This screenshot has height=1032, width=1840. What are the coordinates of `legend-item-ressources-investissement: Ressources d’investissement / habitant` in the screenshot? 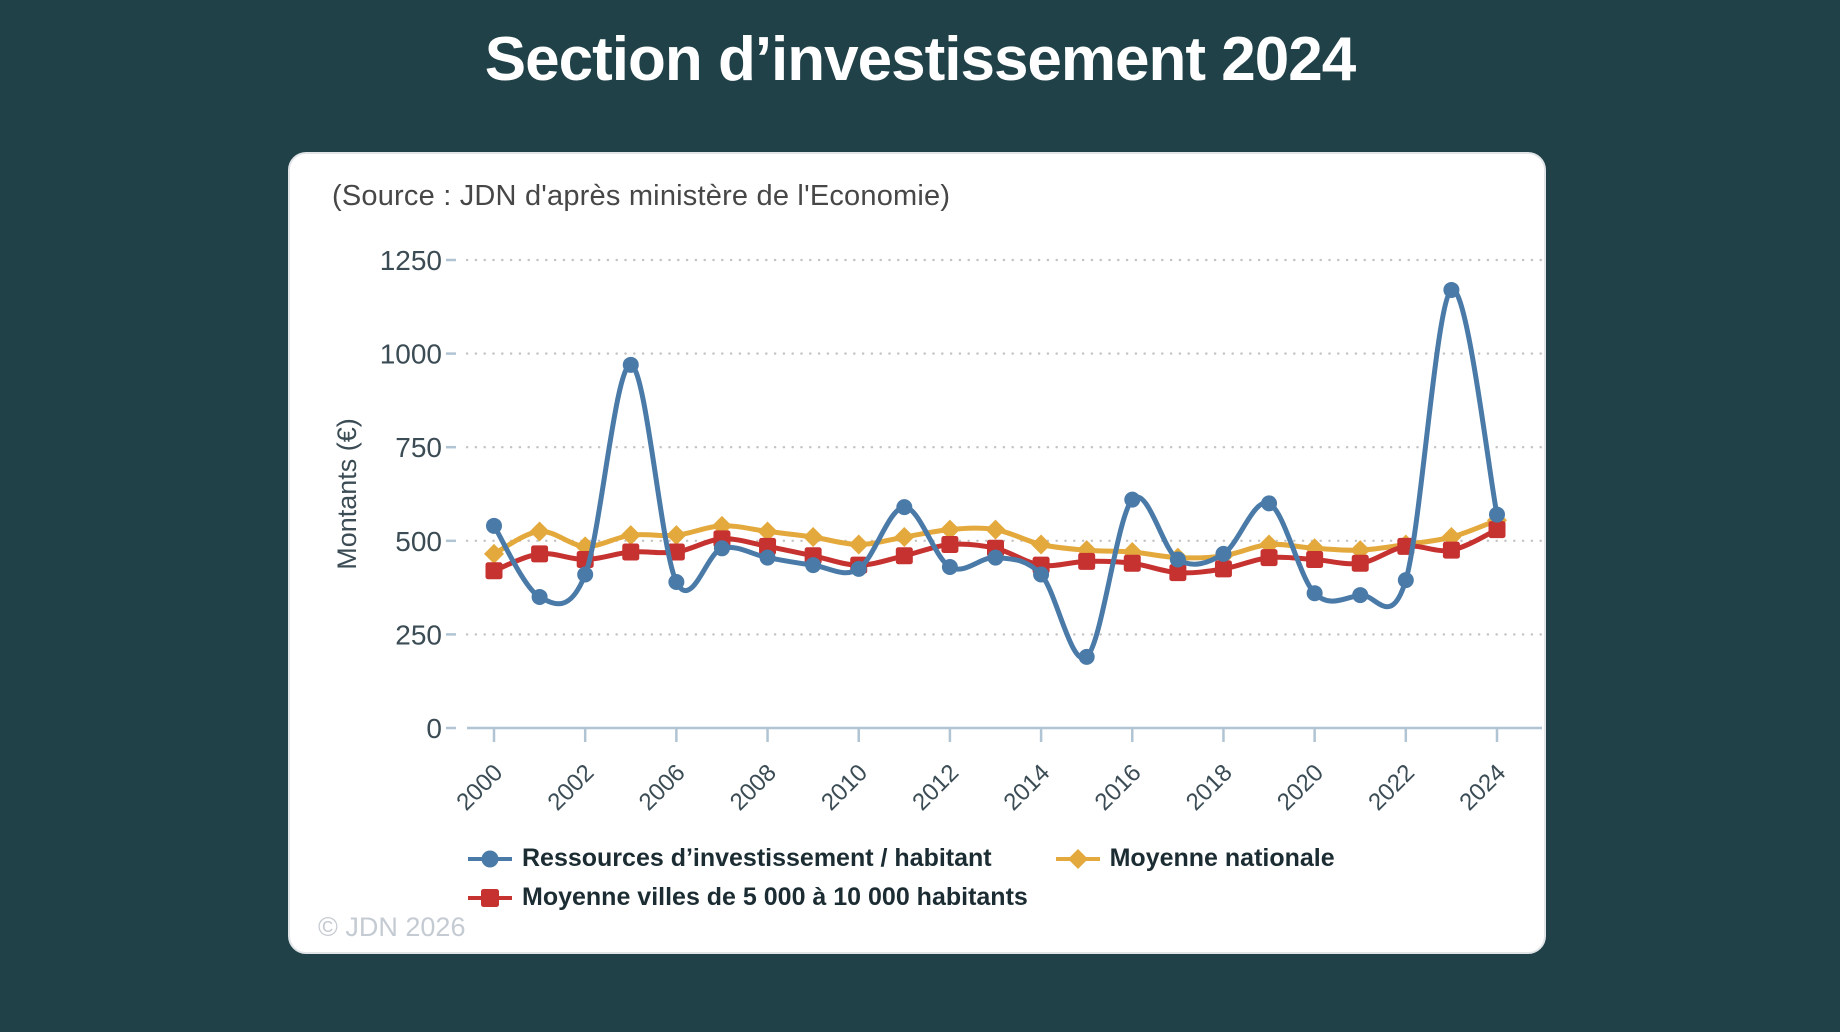 It's located at (730, 858).